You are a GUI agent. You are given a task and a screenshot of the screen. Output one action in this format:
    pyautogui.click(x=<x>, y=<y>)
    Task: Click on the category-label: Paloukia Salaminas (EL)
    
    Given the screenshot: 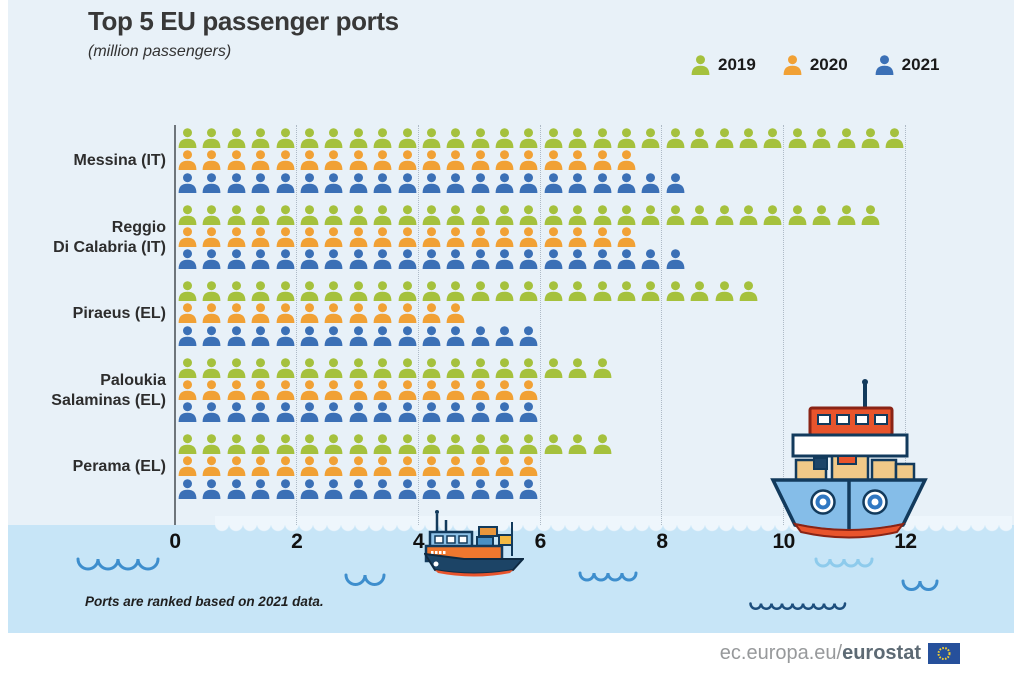 What is the action you would take?
    pyautogui.click(x=83, y=391)
    